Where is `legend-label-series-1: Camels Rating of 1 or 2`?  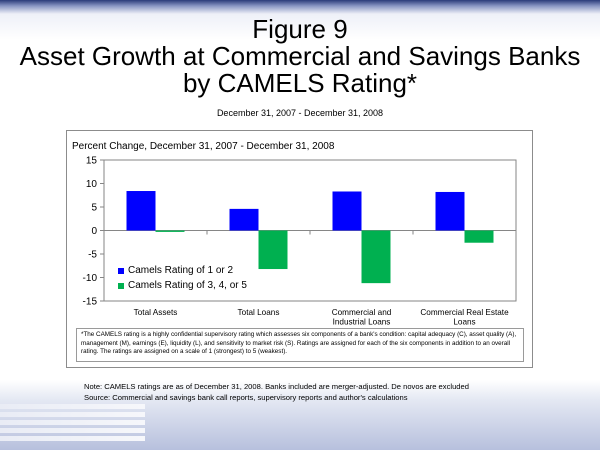
legend-label-series-1: Camels Rating of 1 or 2 is located at coordinates (181, 270).